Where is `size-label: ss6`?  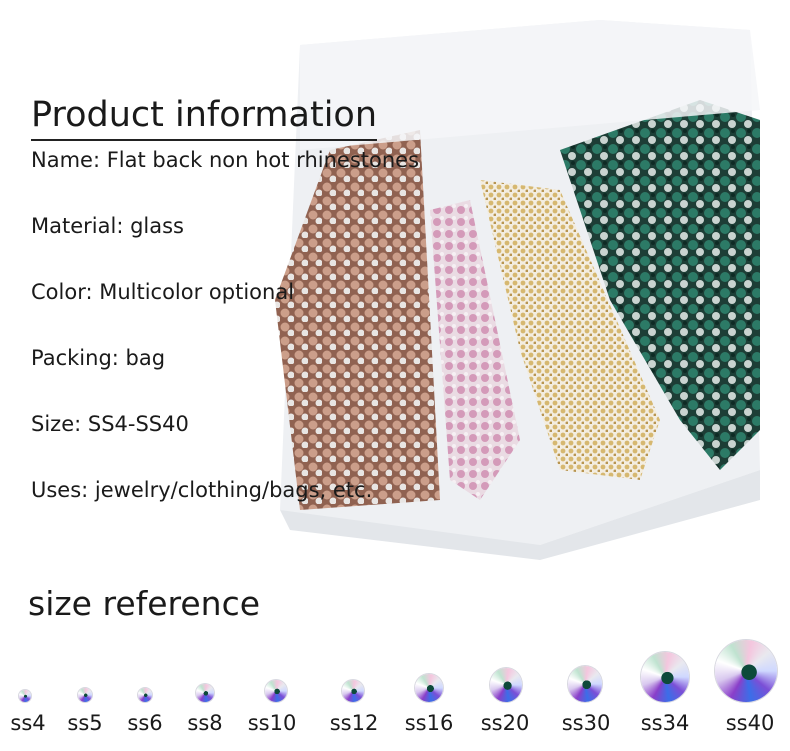 size-label: ss6 is located at coordinates (145, 723).